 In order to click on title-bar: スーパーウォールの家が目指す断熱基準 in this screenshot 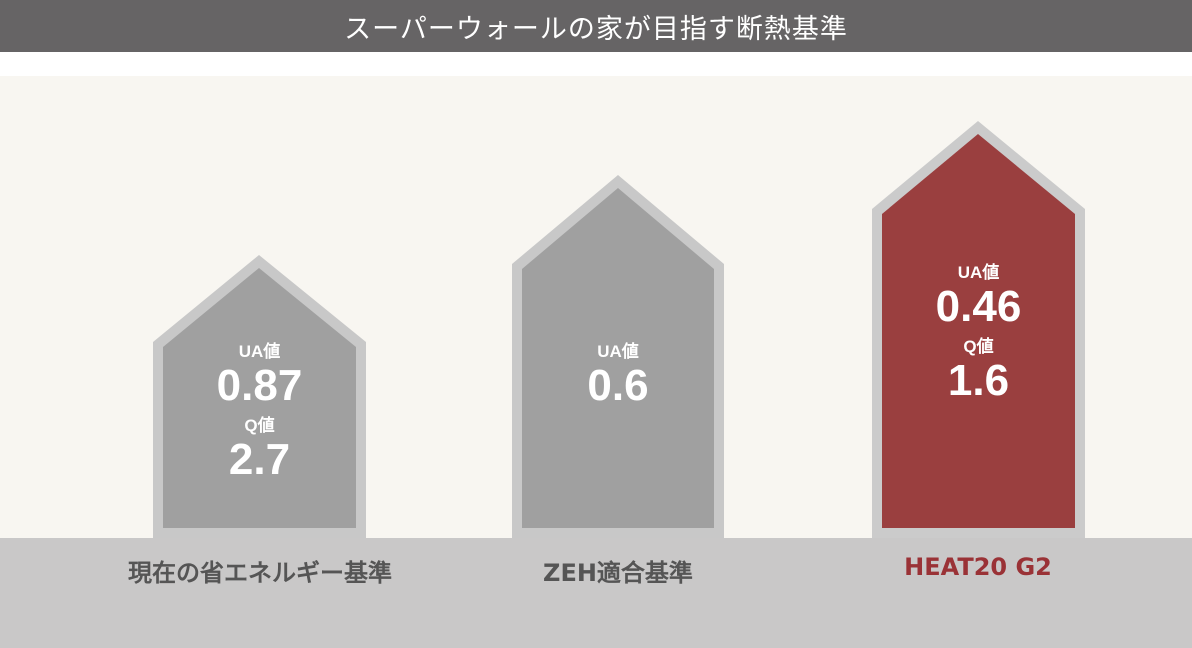, I will do `click(596, 26)`.